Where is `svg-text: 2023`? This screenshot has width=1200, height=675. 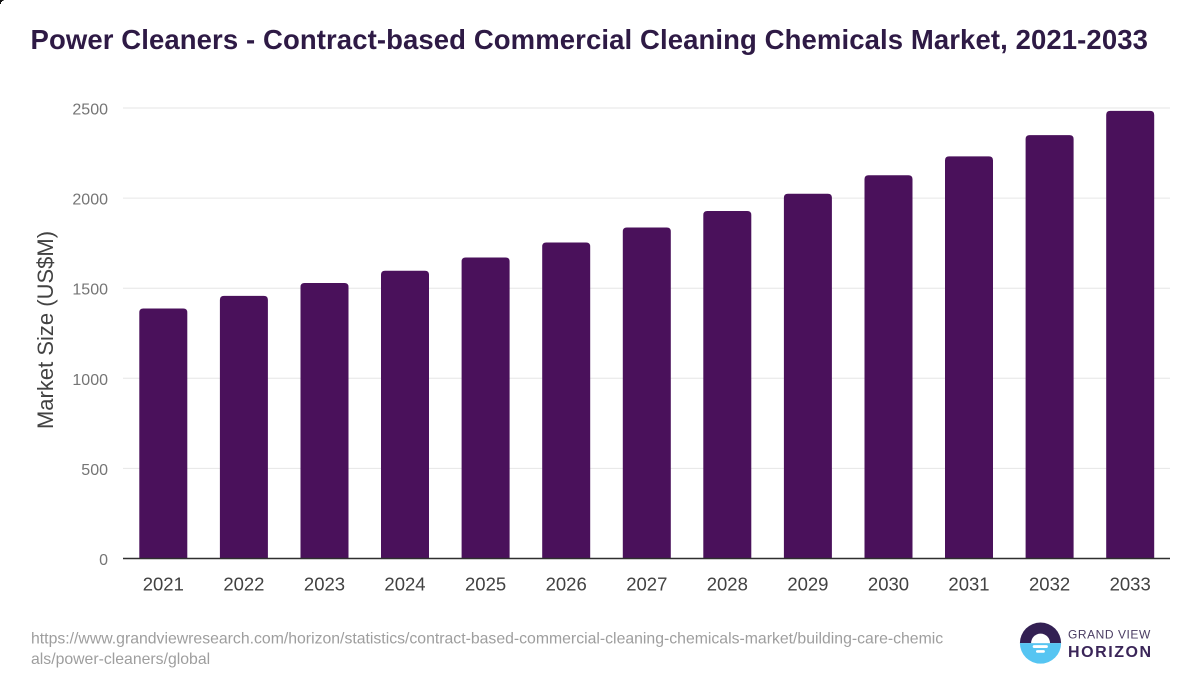 svg-text: 2023 is located at coordinates (324, 584).